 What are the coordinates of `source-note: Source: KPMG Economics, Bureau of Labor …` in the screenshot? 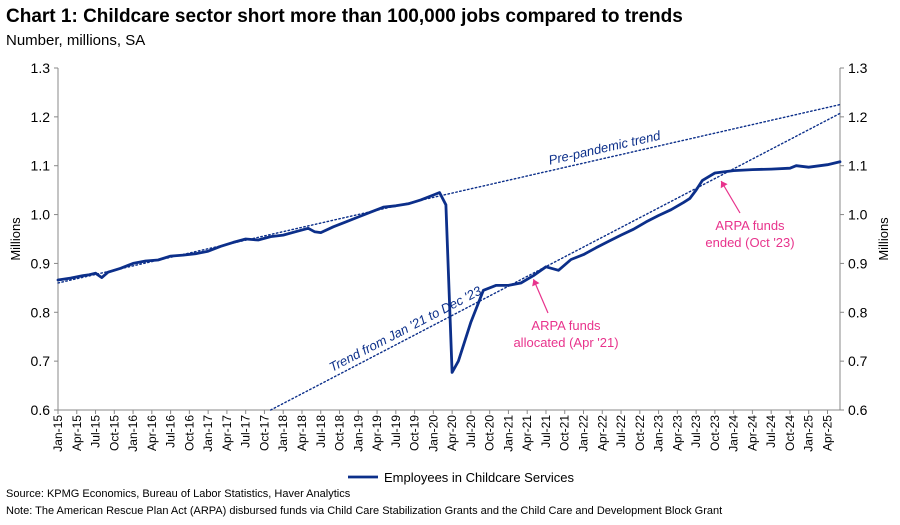 It's located at (178, 494).